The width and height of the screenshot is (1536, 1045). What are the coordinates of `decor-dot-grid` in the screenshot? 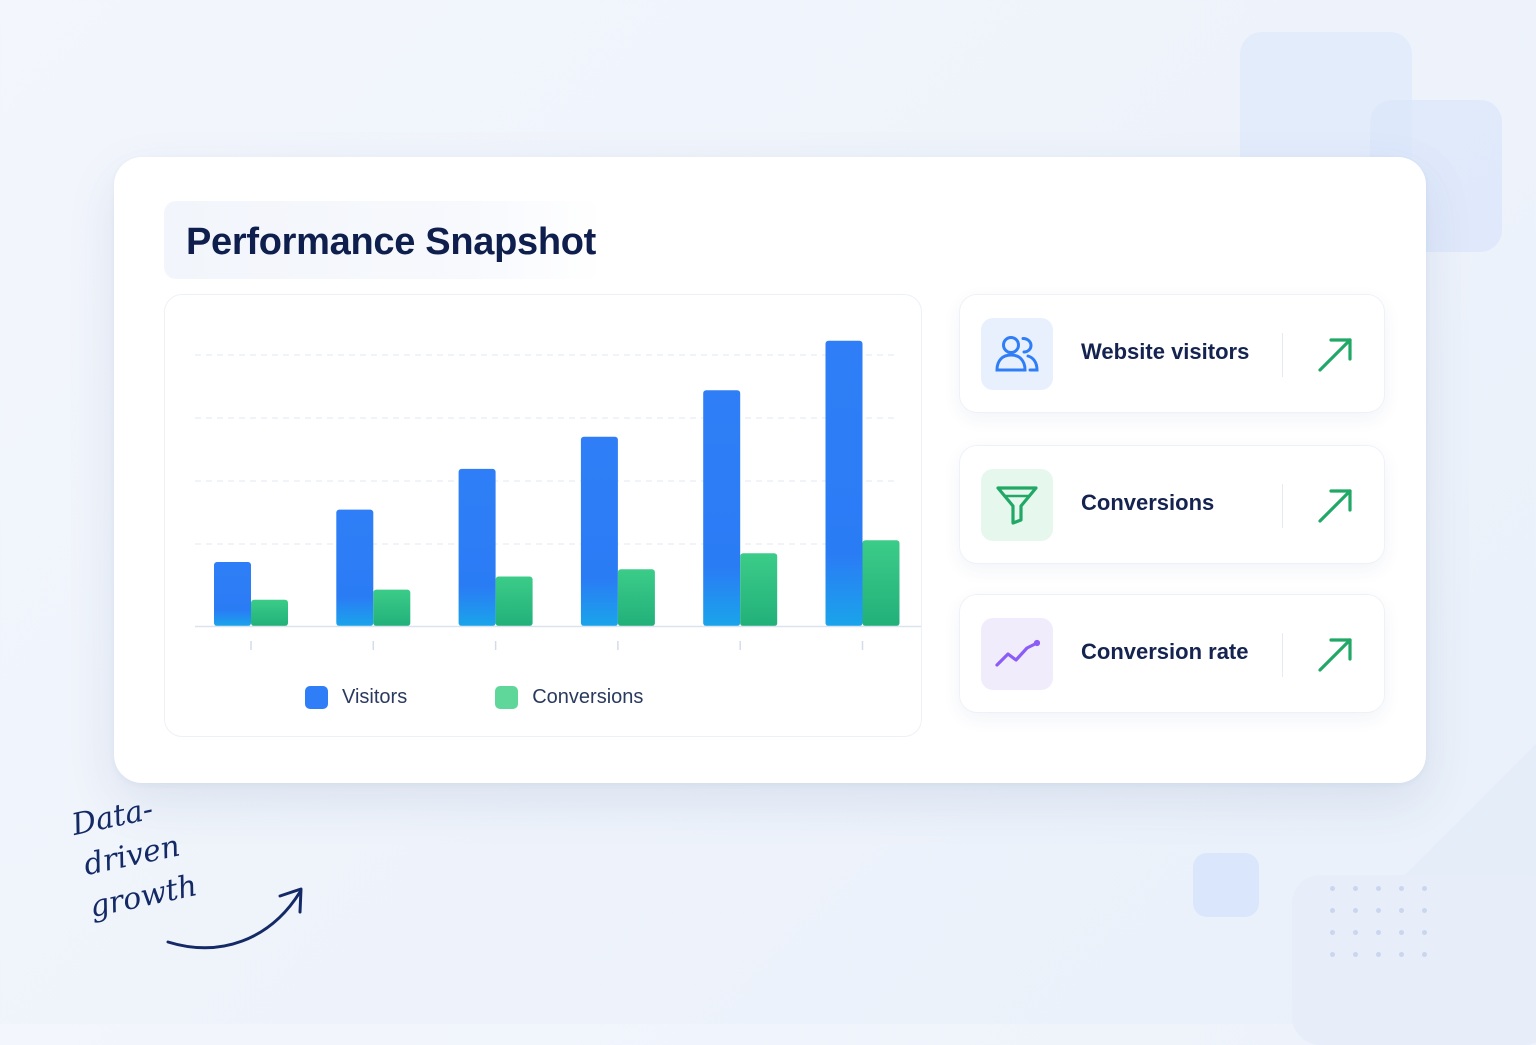 It's located at (1385, 926).